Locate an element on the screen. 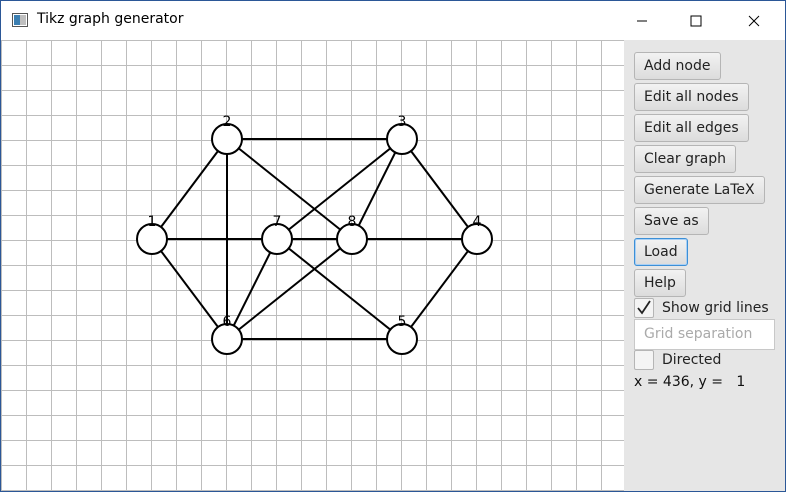  app-icon is located at coordinates (20, 20).